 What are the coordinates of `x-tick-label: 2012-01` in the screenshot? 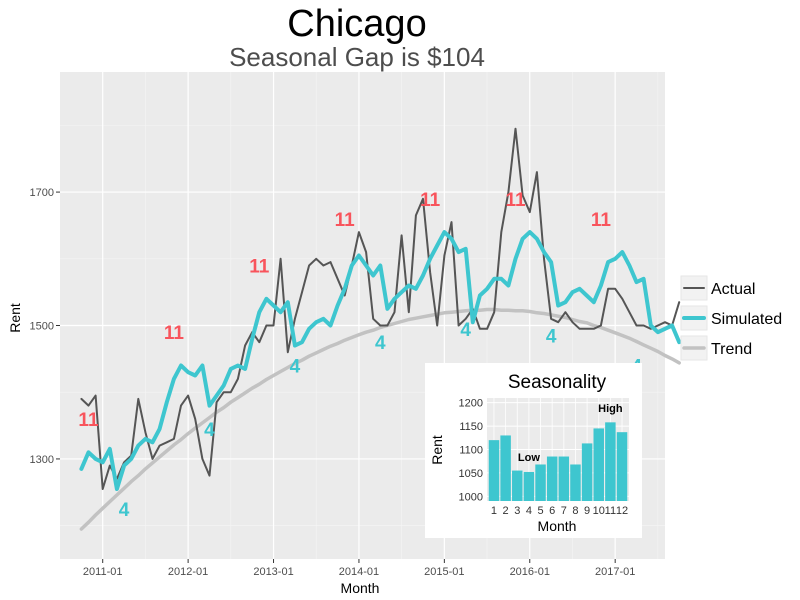 It's located at (188, 572).